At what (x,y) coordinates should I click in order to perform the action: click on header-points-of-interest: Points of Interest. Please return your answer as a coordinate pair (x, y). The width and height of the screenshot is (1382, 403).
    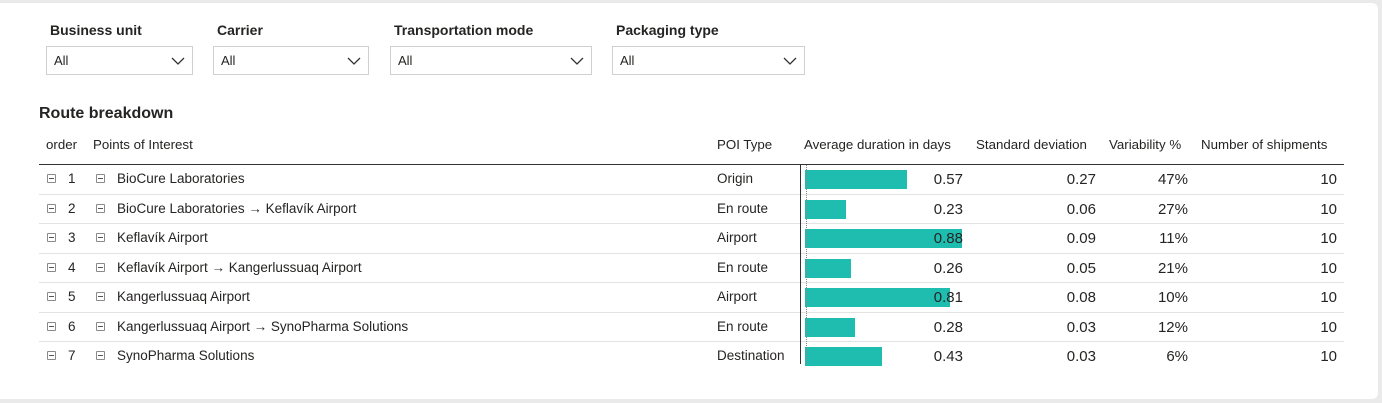
    Looking at the image, I should click on (143, 144).